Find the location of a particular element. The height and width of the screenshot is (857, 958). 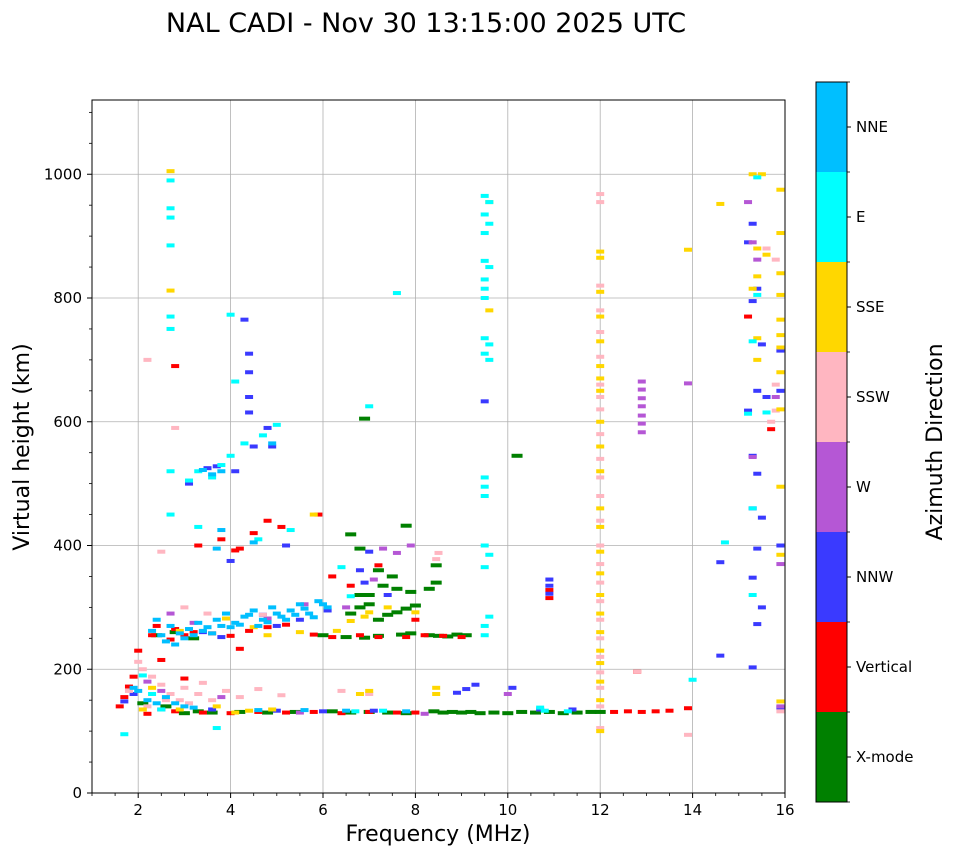

colorbar-segment-w is located at coordinates (831, 487).